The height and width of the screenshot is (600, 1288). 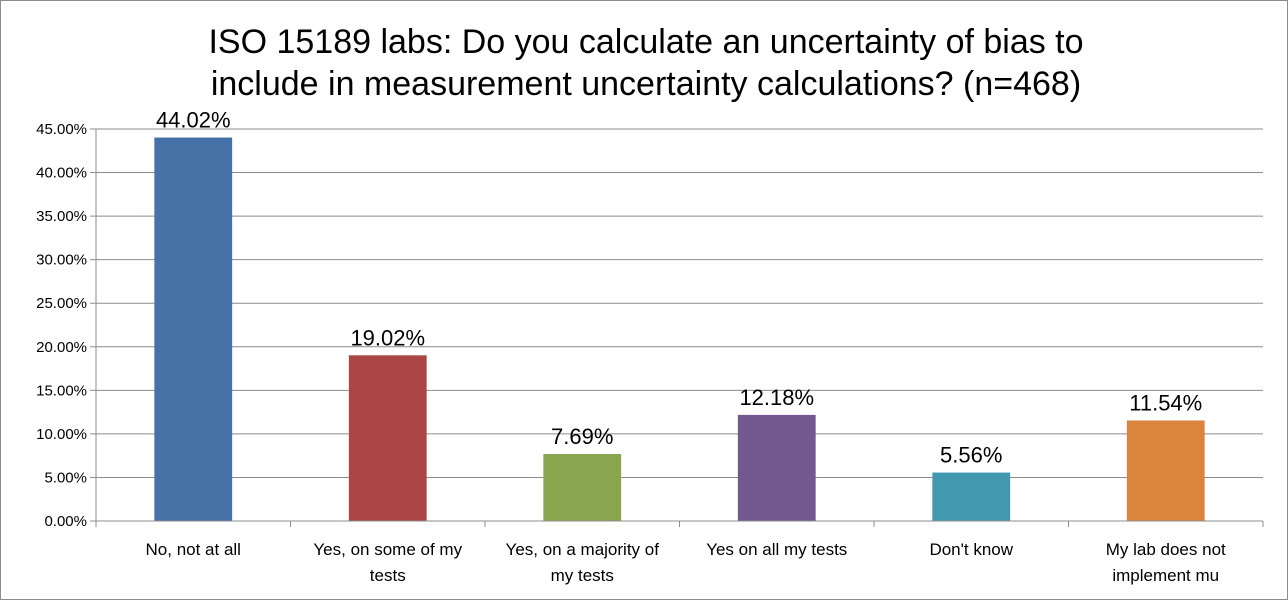 What do you see at coordinates (582, 436) in the screenshot?
I see `data-label: 7.69%` at bounding box center [582, 436].